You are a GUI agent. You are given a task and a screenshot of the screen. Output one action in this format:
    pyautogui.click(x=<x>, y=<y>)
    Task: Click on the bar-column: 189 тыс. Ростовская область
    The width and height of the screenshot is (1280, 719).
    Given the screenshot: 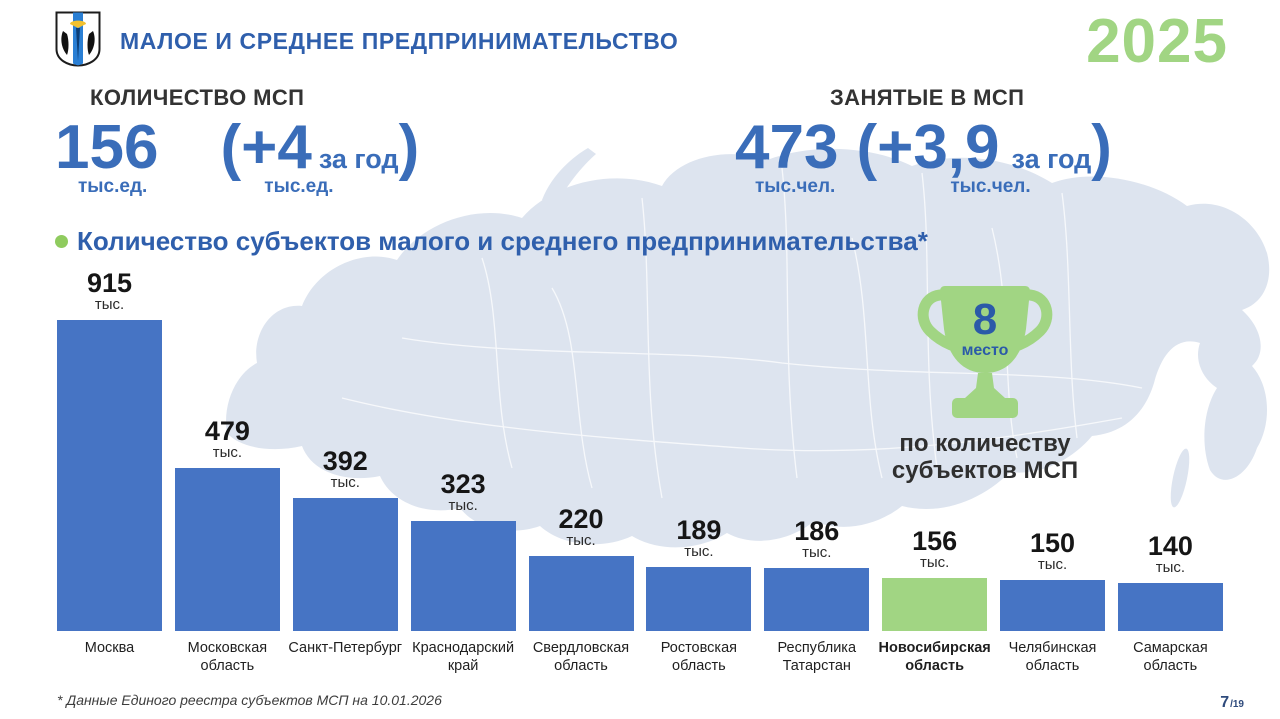 What is the action you would take?
    pyautogui.click(x=699, y=597)
    